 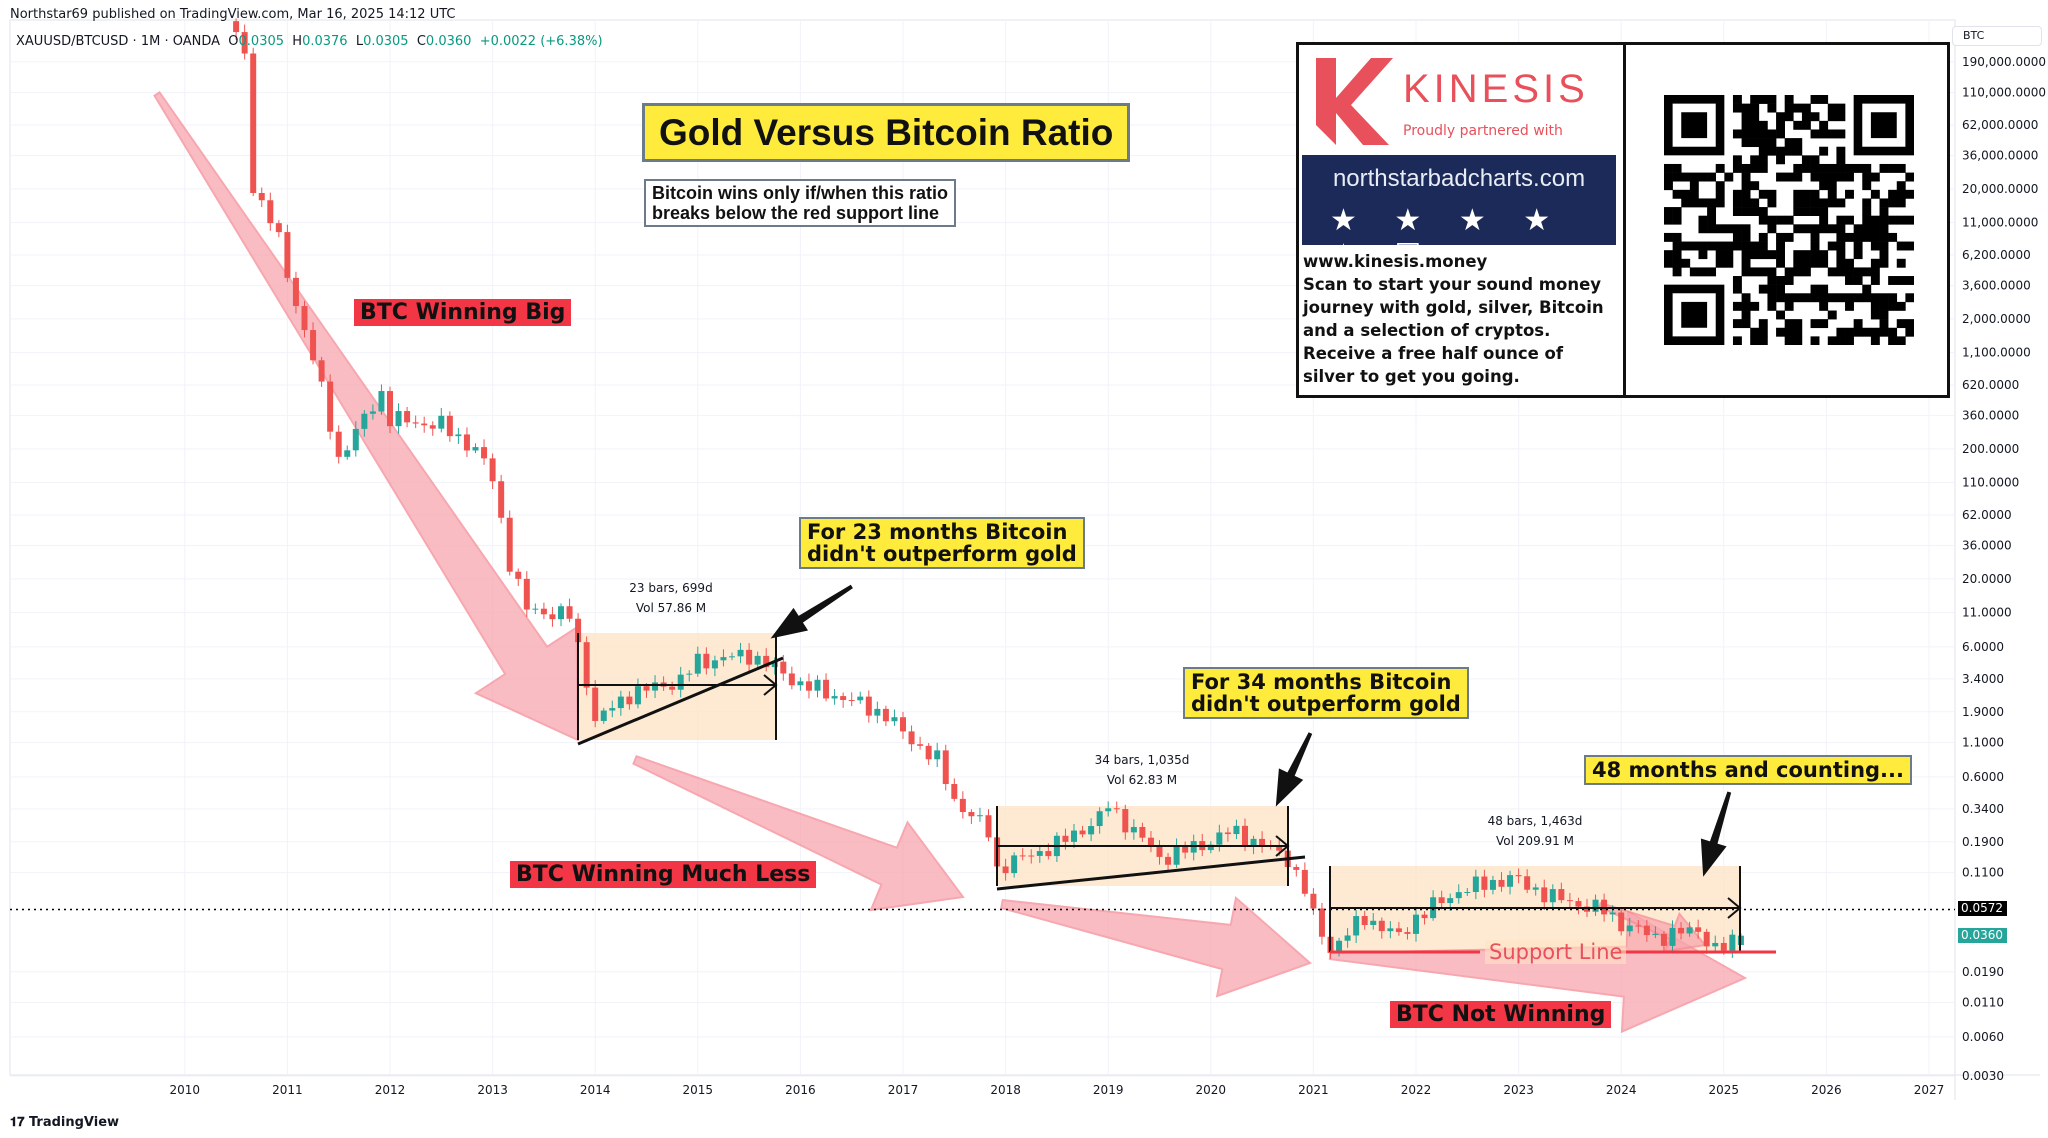 What do you see at coordinates (74, 1122) in the screenshot?
I see `footer-text: TradingView` at bounding box center [74, 1122].